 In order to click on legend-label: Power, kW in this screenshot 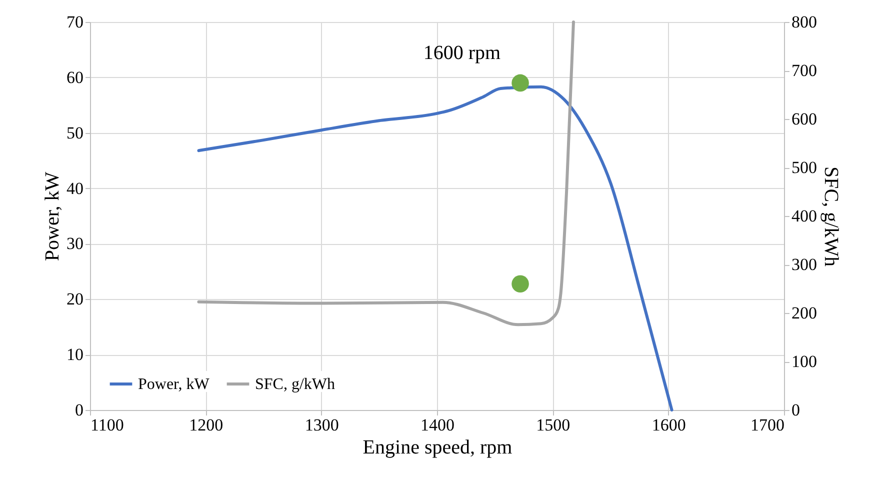, I will do `click(174, 384)`.